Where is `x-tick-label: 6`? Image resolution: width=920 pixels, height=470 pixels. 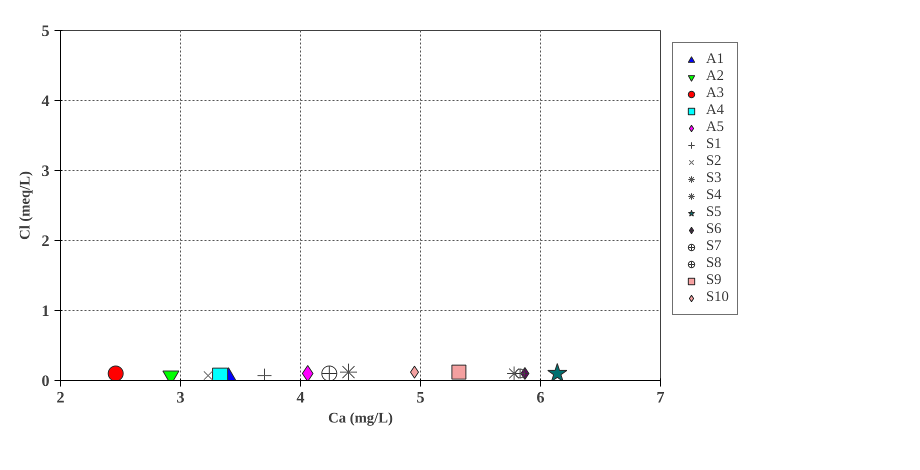 x-tick-label: 6 is located at coordinates (540, 398).